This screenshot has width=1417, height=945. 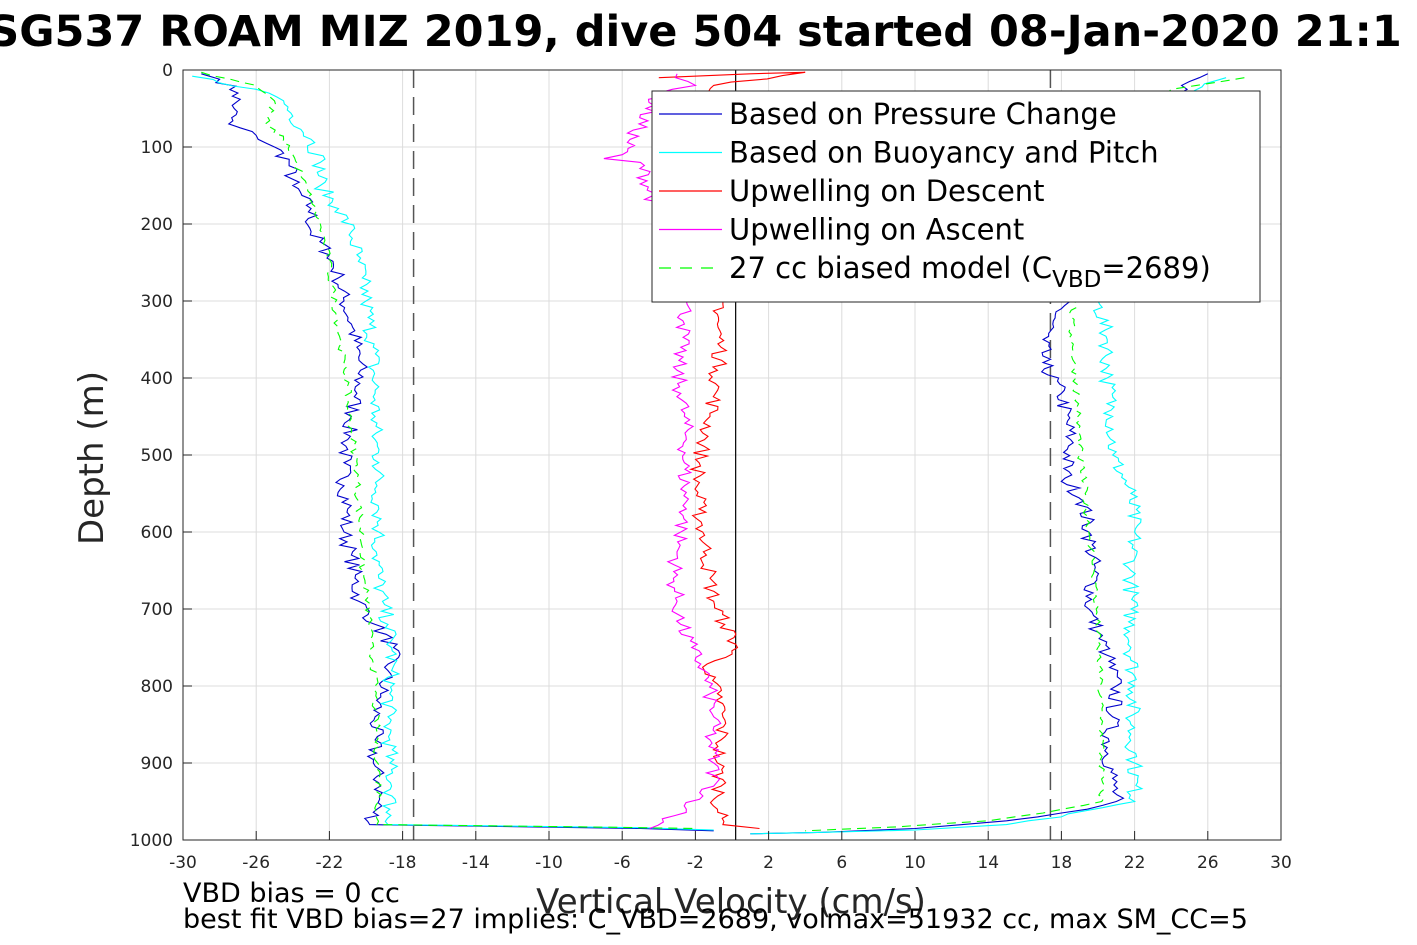 What do you see at coordinates (695, 863) in the screenshot?
I see `x-tick-label: -2` at bounding box center [695, 863].